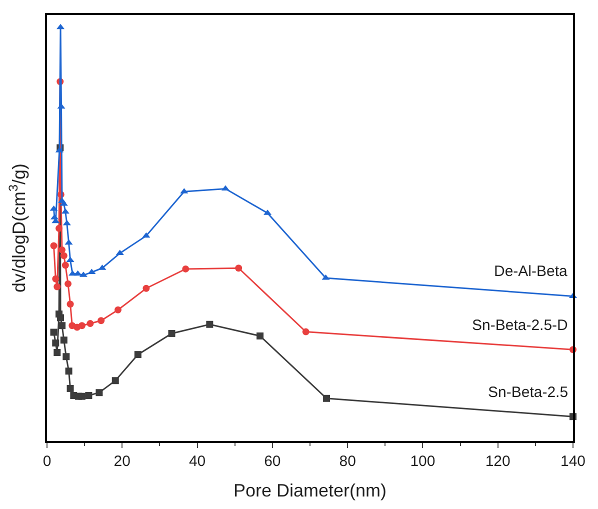  I want to click on series-label: Sn-Beta-2.5, so click(528, 392).